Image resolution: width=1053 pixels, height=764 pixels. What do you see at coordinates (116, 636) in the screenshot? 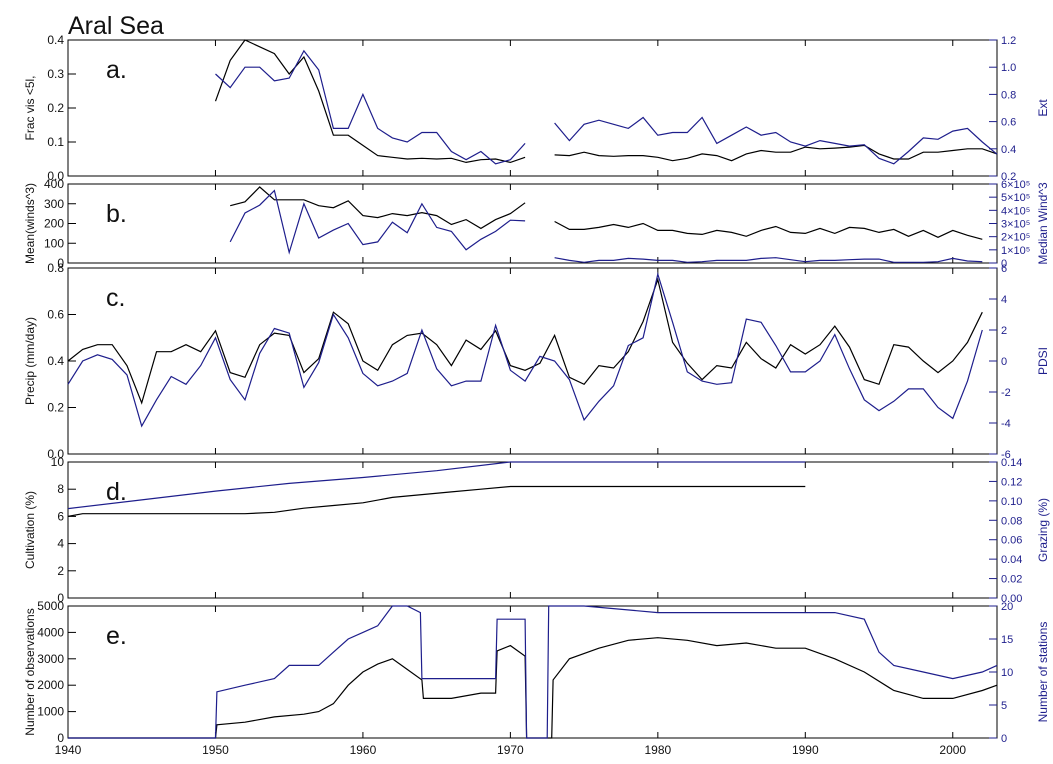
I see `panel-label: e.` at bounding box center [116, 636].